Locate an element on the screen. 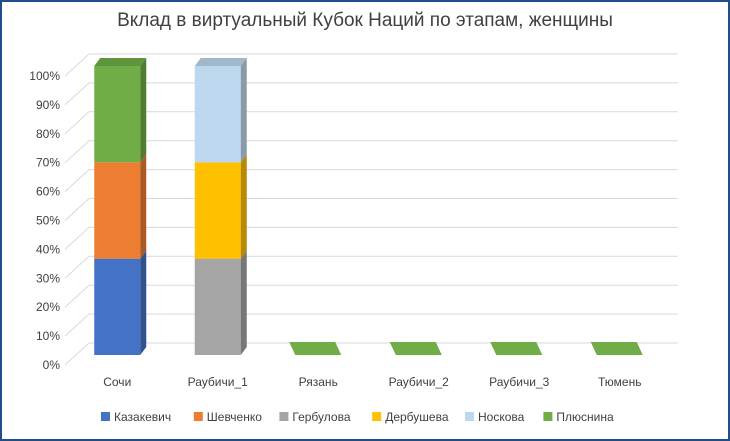 The height and width of the screenshot is (441, 730). x-category-label: Раубичи_1 is located at coordinates (218, 382).